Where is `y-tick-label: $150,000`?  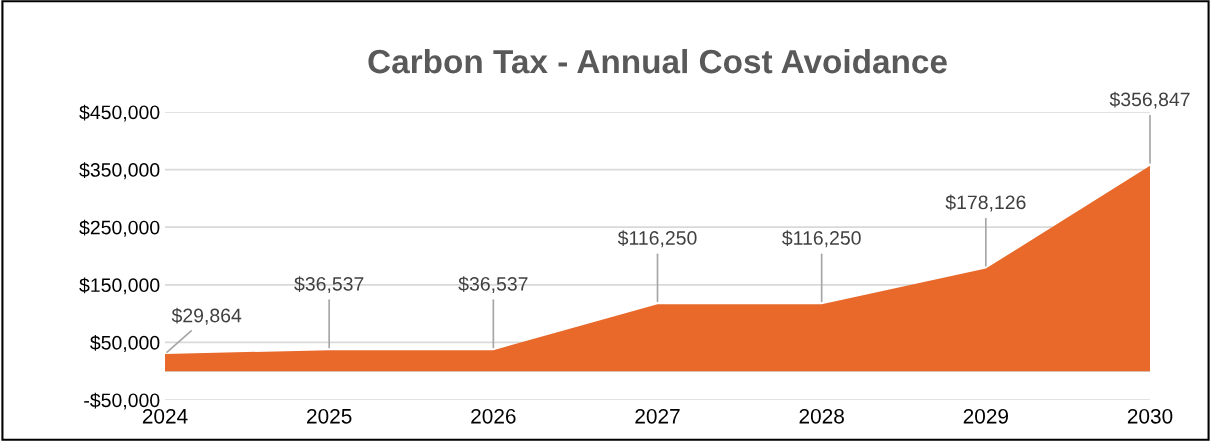 y-tick-label: $150,000 is located at coordinates (119, 286).